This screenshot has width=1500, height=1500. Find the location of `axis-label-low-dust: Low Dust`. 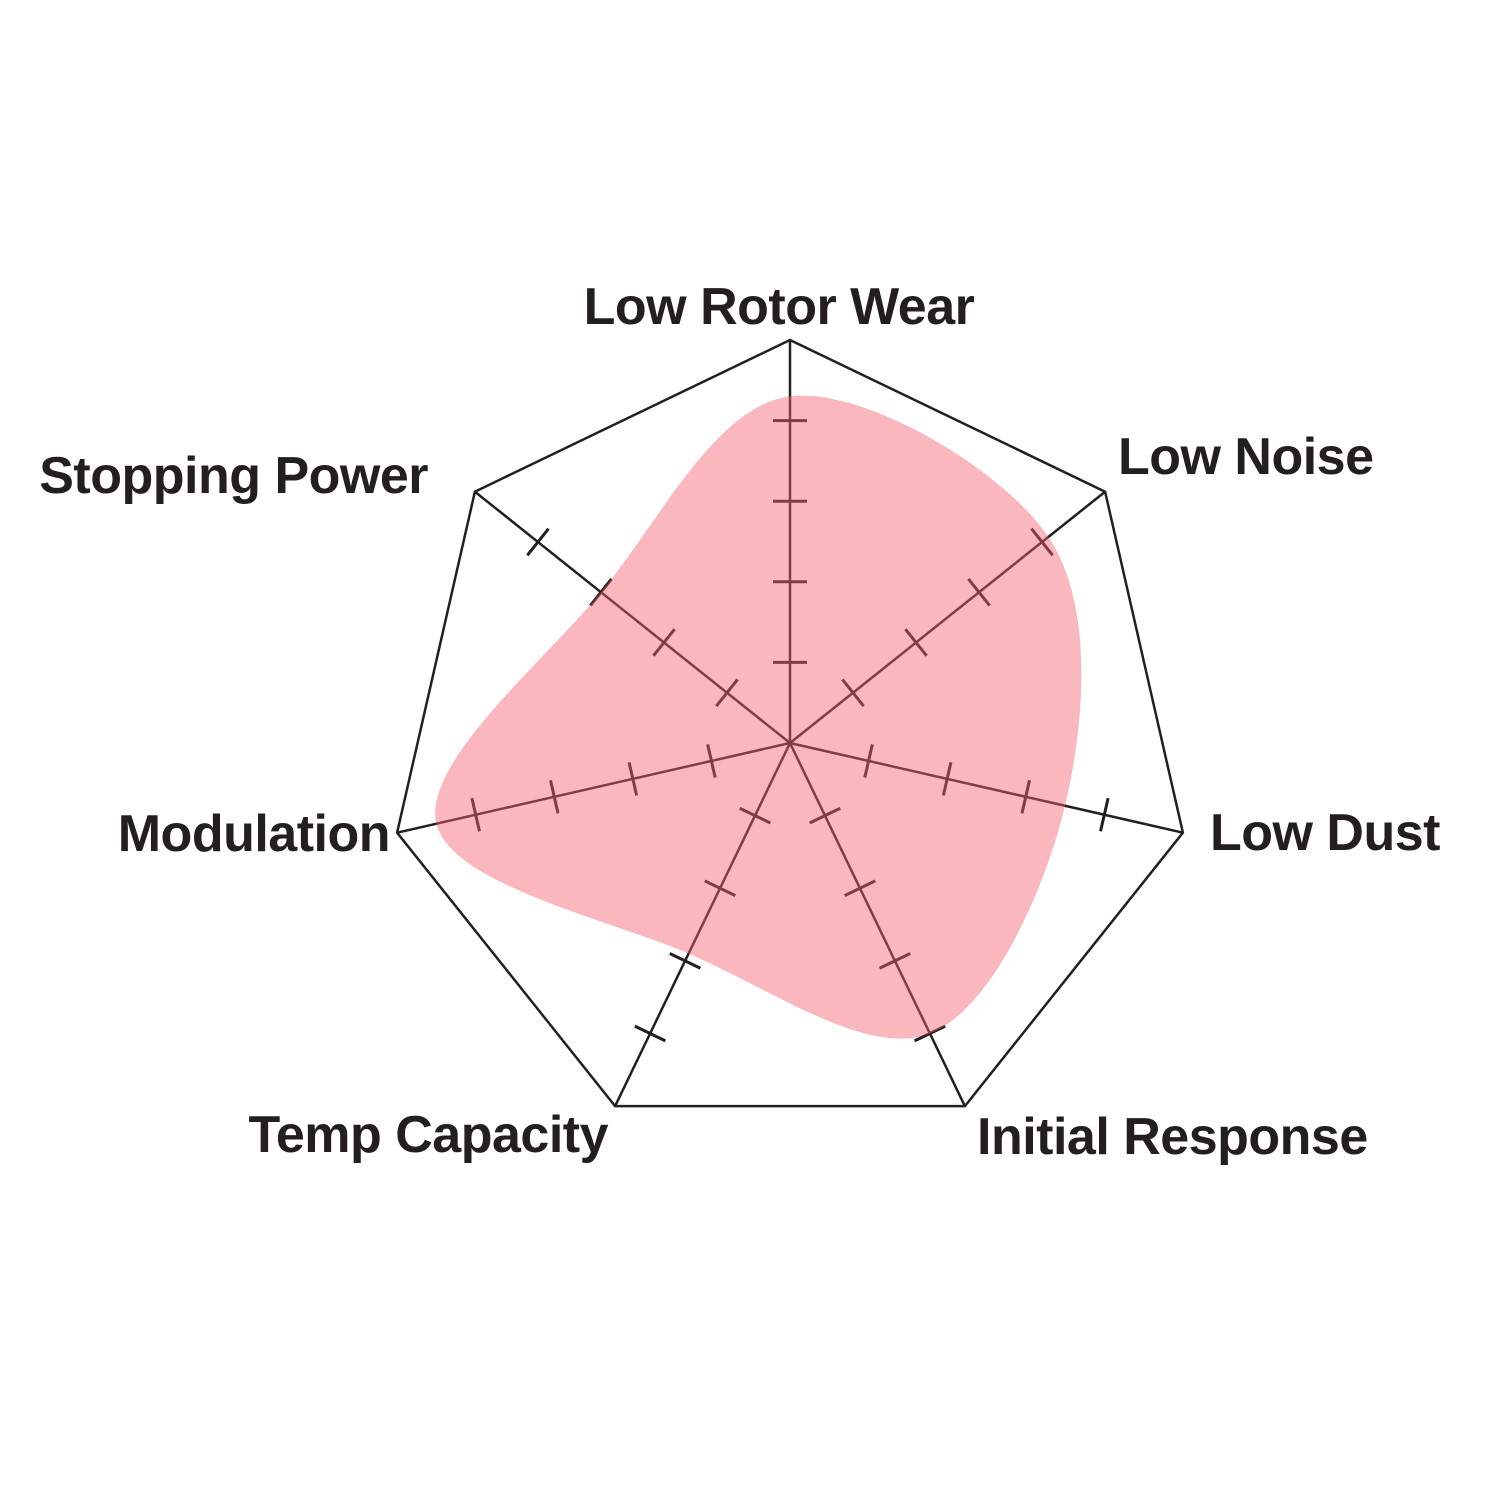

axis-label-low-dust: Low Dust is located at coordinates (1325, 833).